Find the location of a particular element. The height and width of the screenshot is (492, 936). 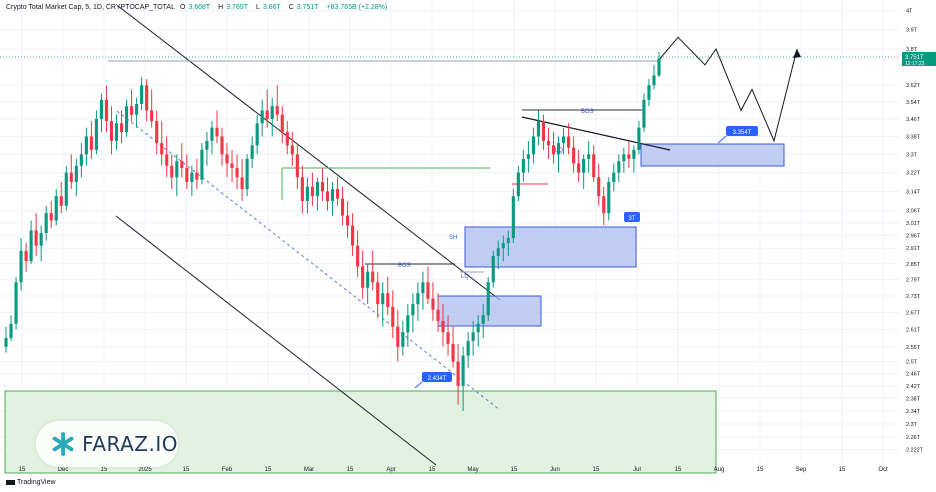

ohlc-close: C 3.751T is located at coordinates (303, 7).